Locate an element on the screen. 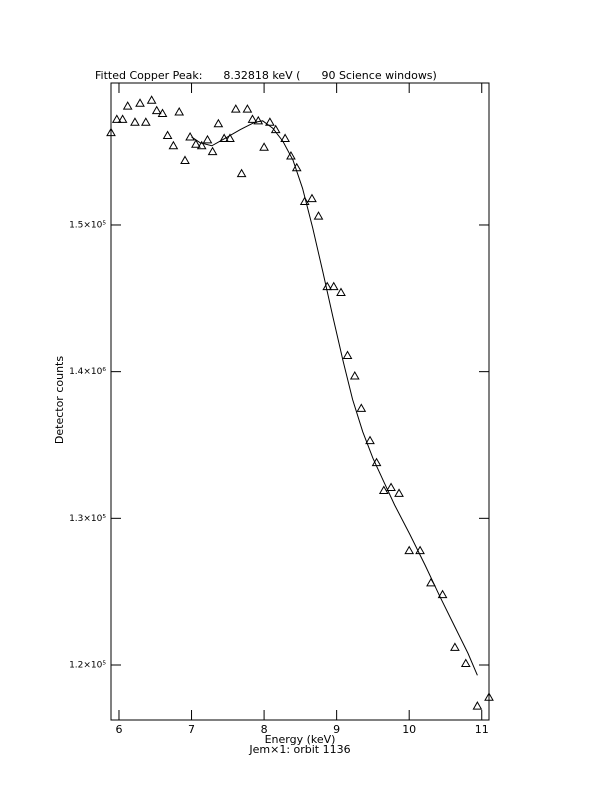 This screenshot has width=612, height=792. x-axis-label: Energy (keV) is located at coordinates (300, 739).